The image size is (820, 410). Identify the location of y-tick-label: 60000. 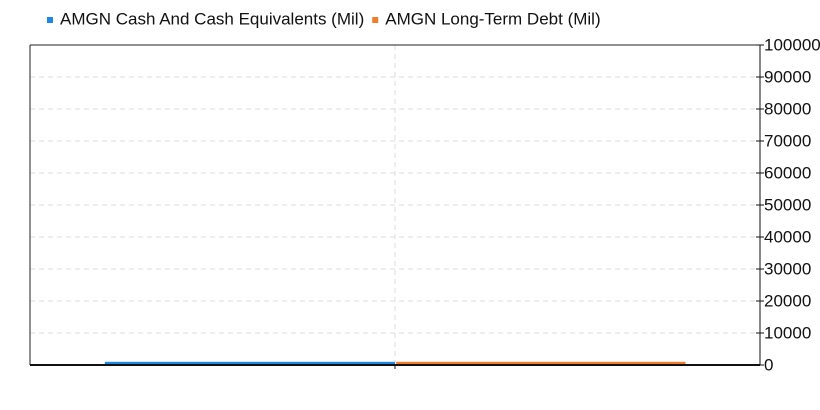
(787, 172).